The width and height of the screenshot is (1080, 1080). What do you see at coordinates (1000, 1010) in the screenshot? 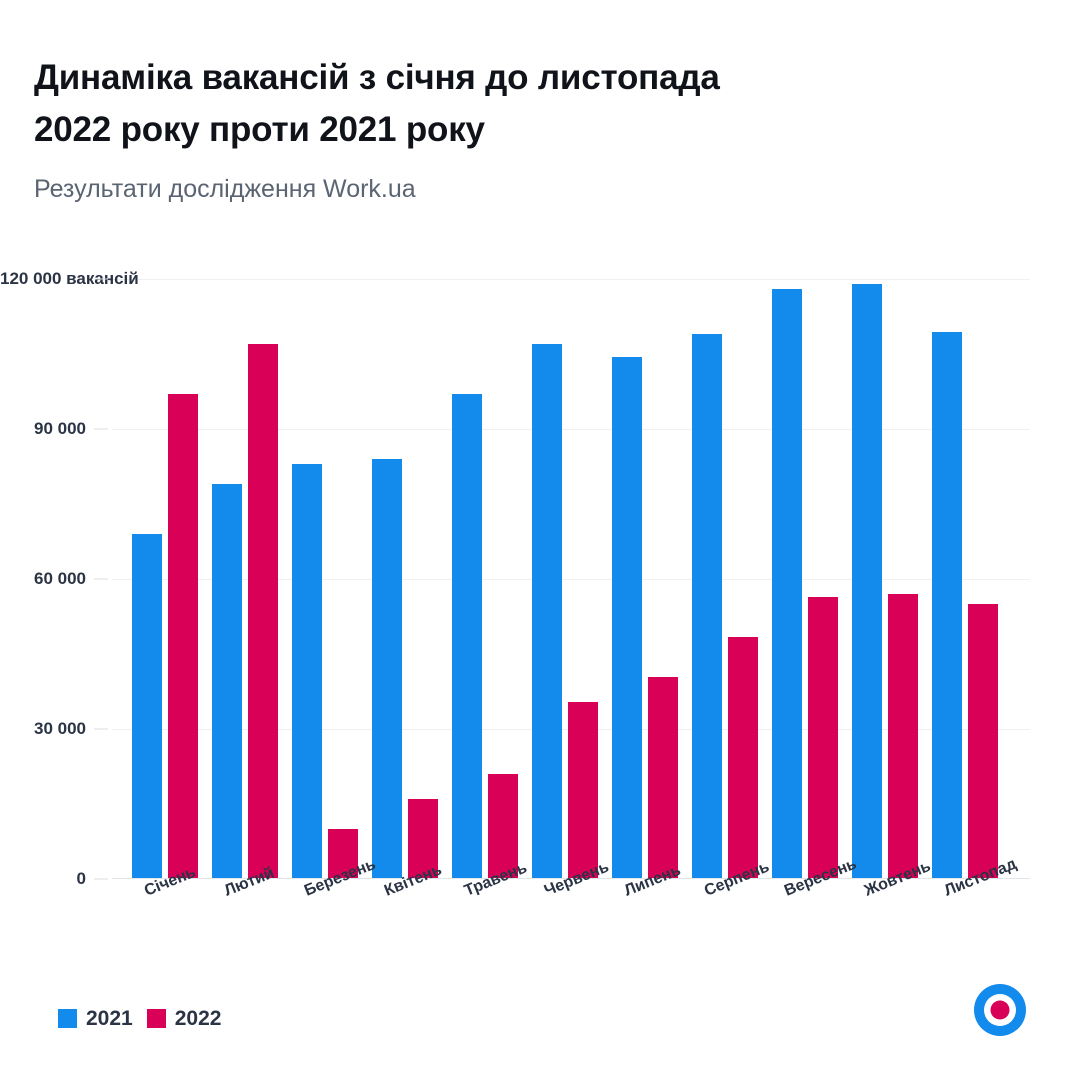
I see `work-ua-logo` at bounding box center [1000, 1010].